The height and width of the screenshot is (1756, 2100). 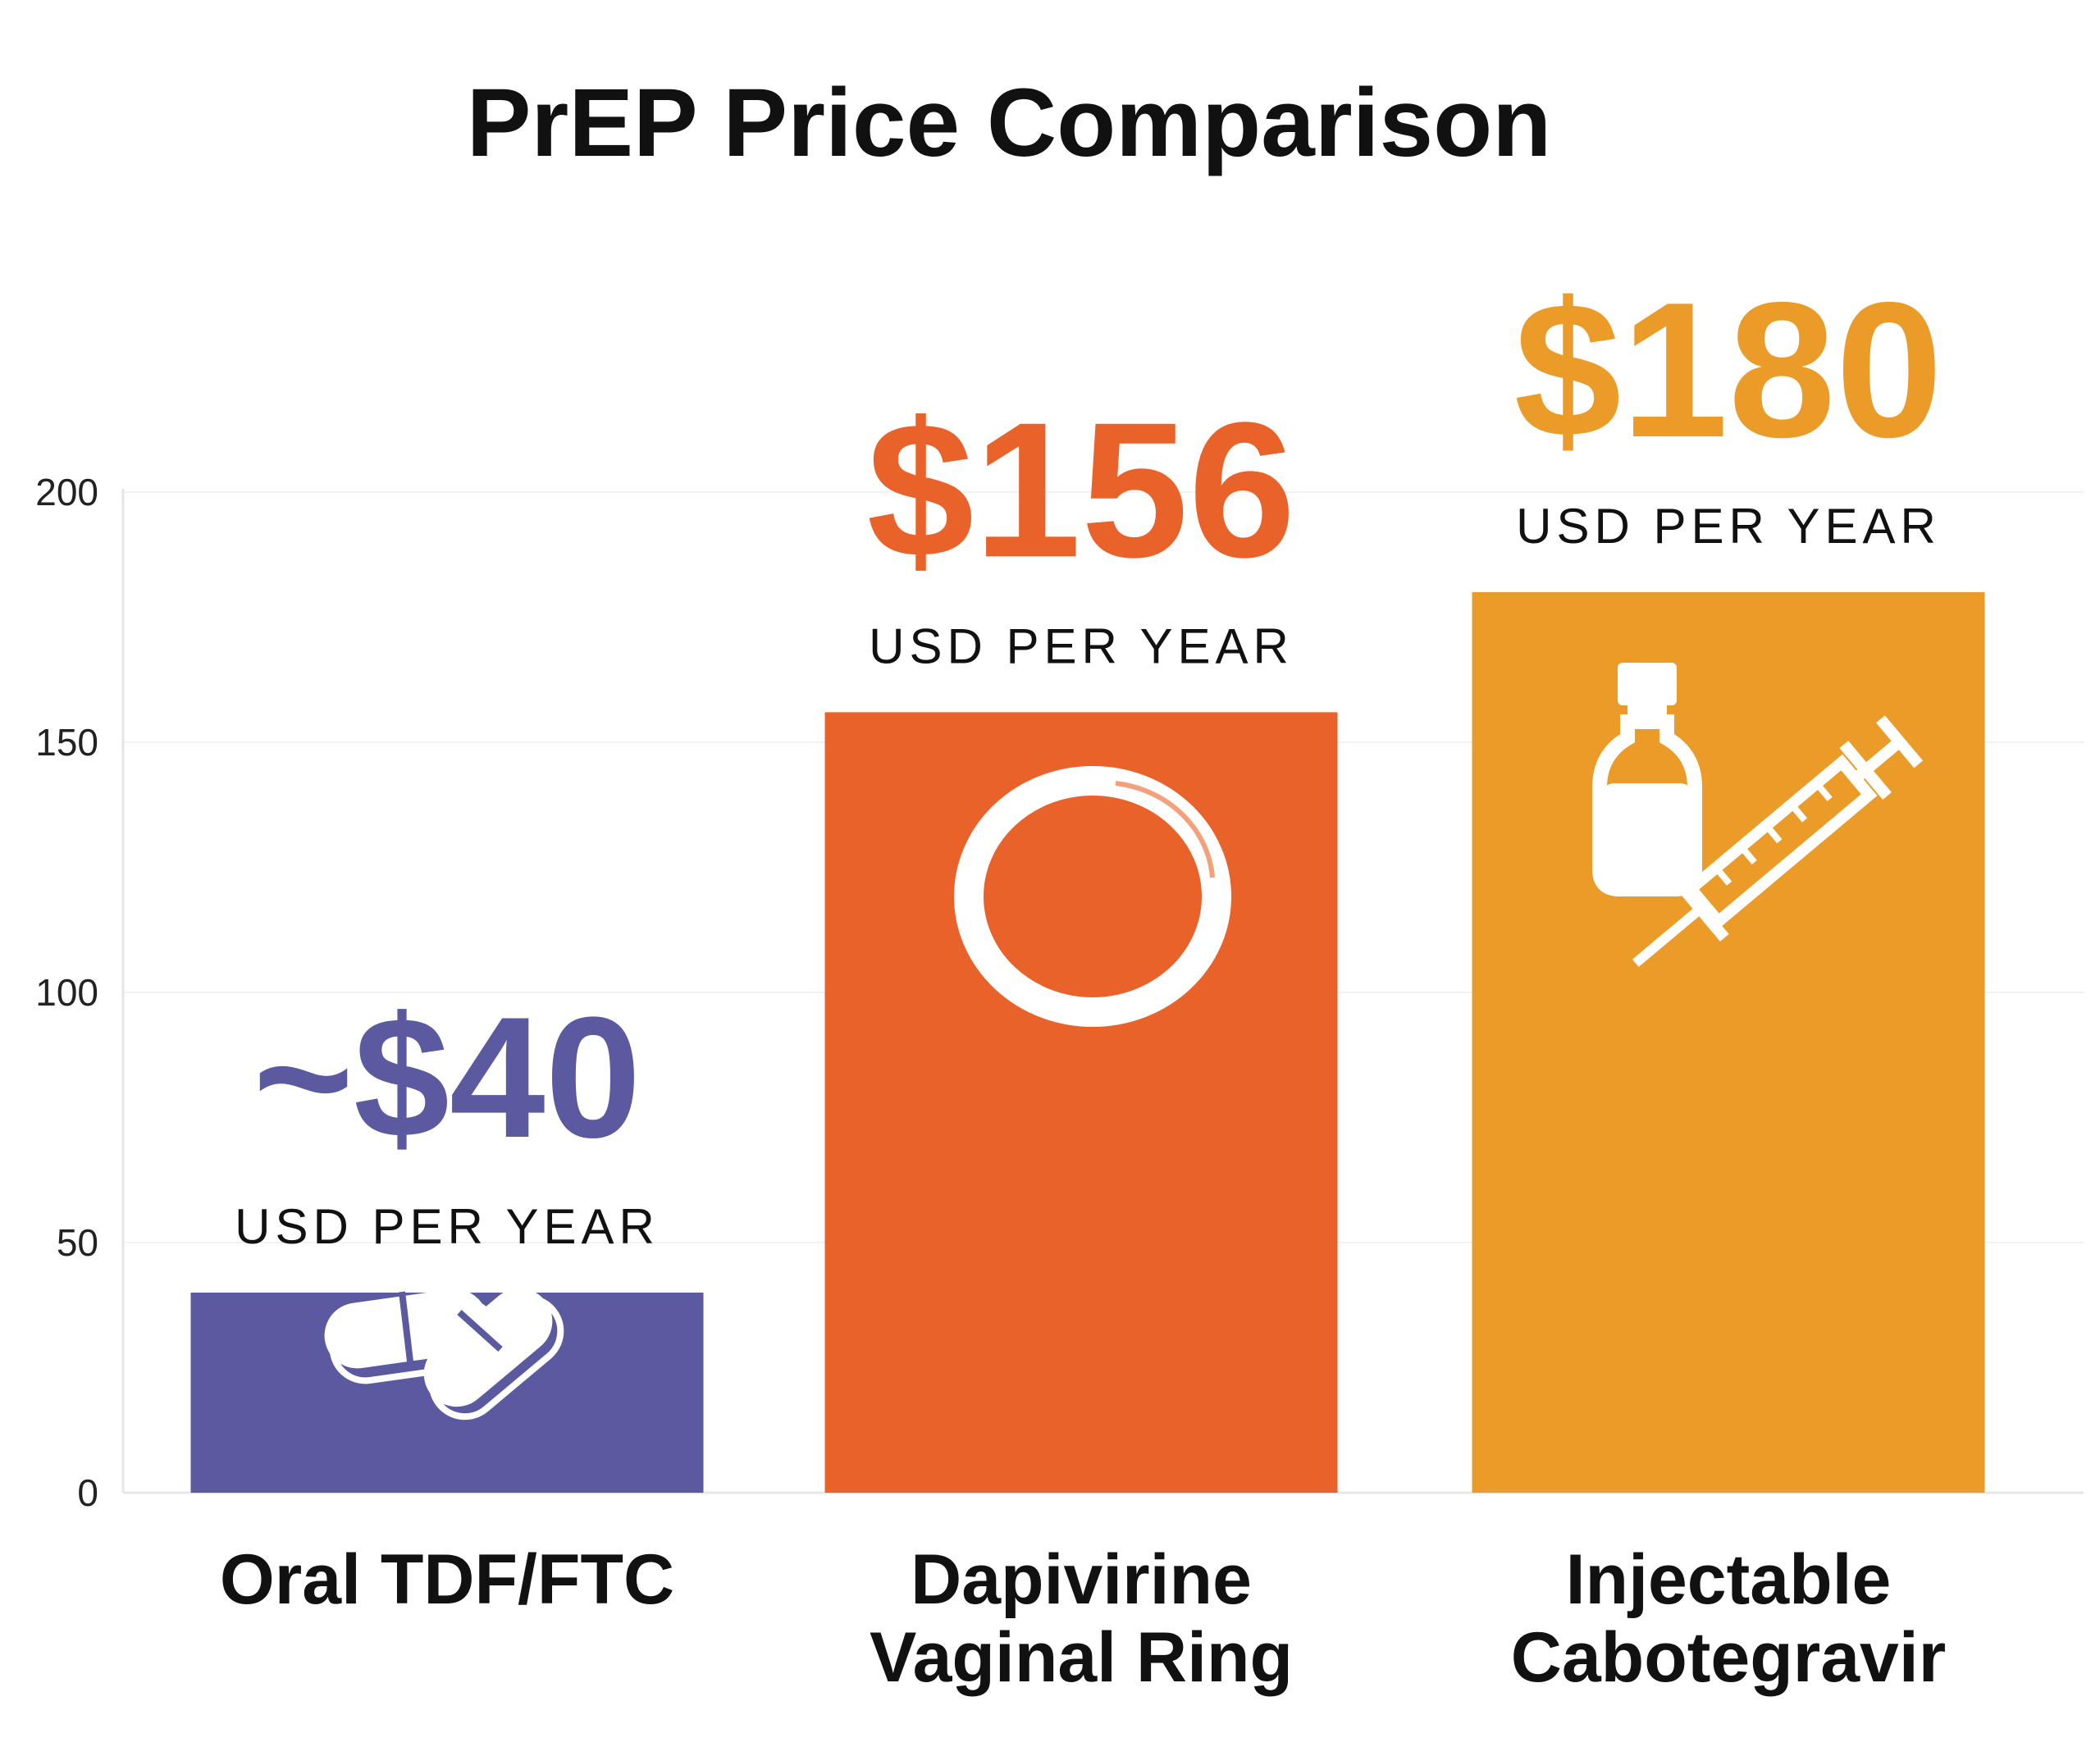 What do you see at coordinates (447, 1579) in the screenshot?
I see `category-label: Oral TDF/FTC` at bounding box center [447, 1579].